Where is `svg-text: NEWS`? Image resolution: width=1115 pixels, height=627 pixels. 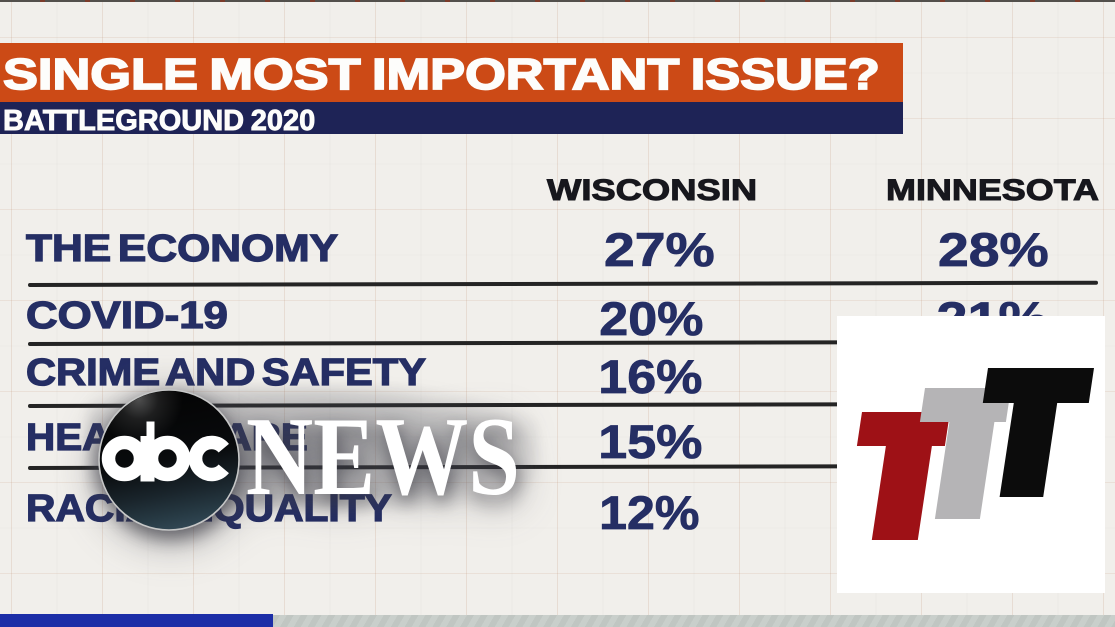
svg-text: NEWS is located at coordinates (383, 457).